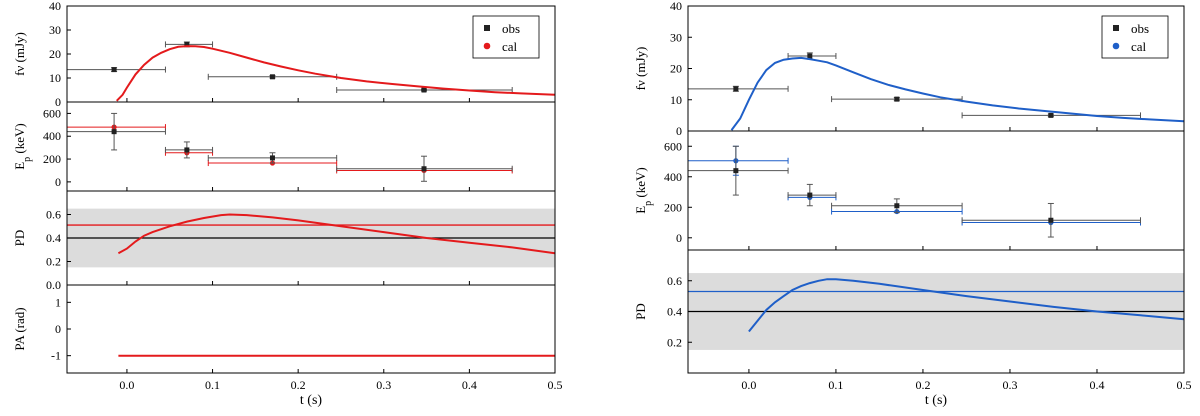 Image resolution: width=1200 pixels, height=416 pixels. I want to click on panel-pd: 0.2 0.4 0.6 PD, so click(909, 311).